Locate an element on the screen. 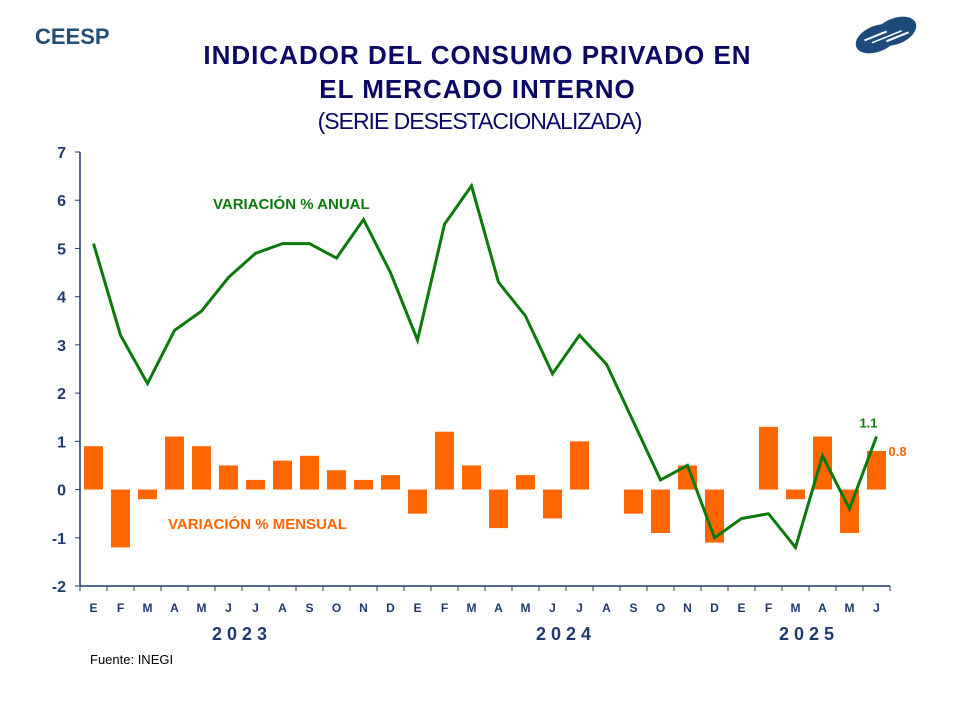 Image resolution: width=959 pixels, height=715 pixels. y-tick-label: -1 is located at coordinates (59, 539).